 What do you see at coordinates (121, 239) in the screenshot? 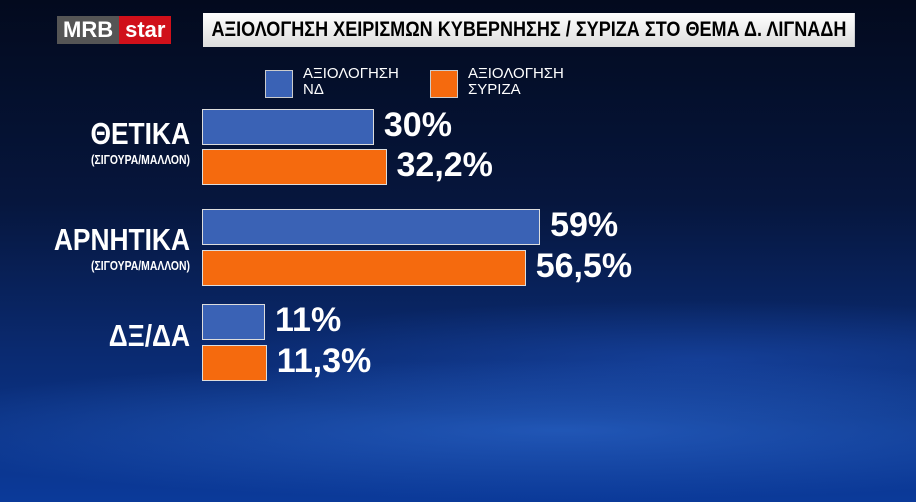
I see `category-main: ΑΡΝΗΤΙΚΑ` at bounding box center [121, 239].